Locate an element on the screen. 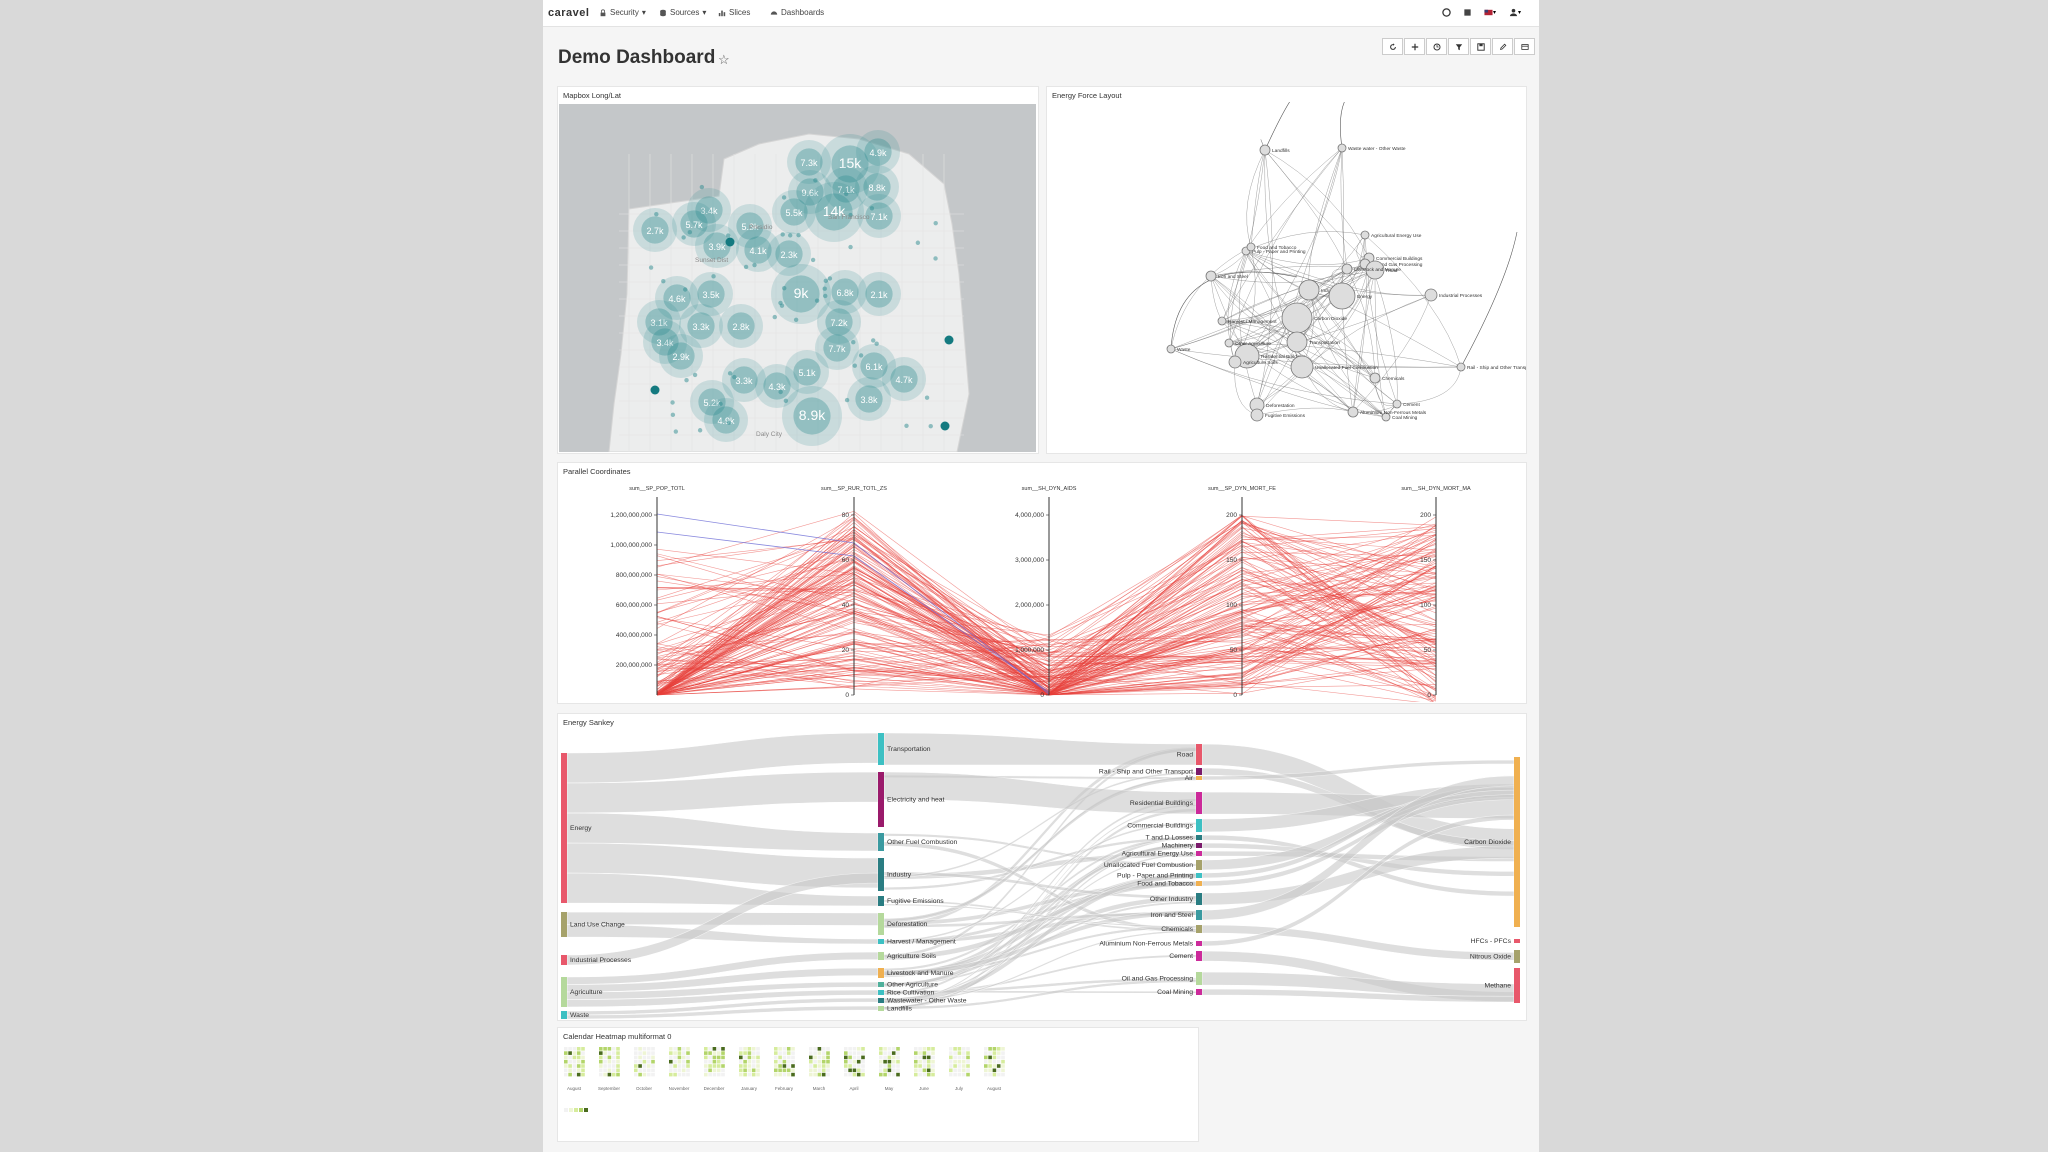 The height and width of the screenshot is (1152, 2048). sankey-node-label: Rail - Ship and Other Transport is located at coordinates (1146, 772).